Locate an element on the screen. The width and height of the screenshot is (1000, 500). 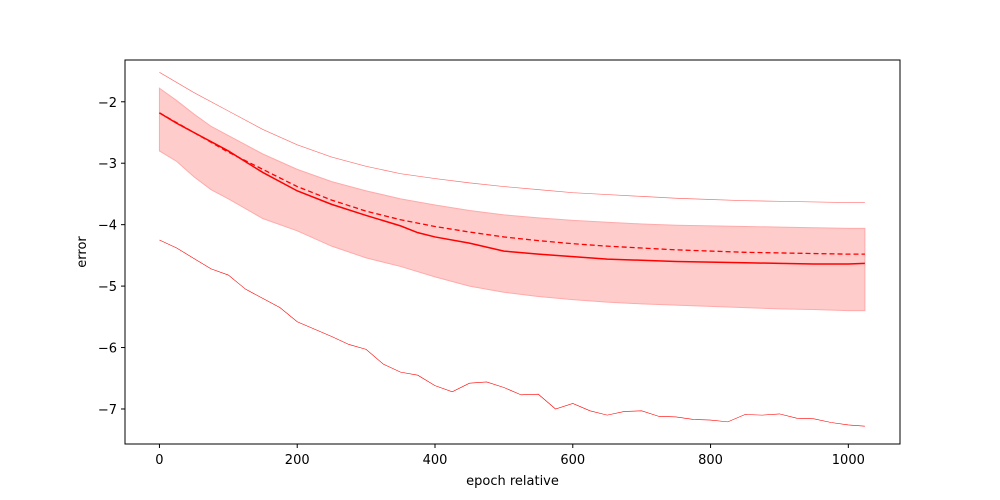
x-tick-label: 0 is located at coordinates (159, 460).